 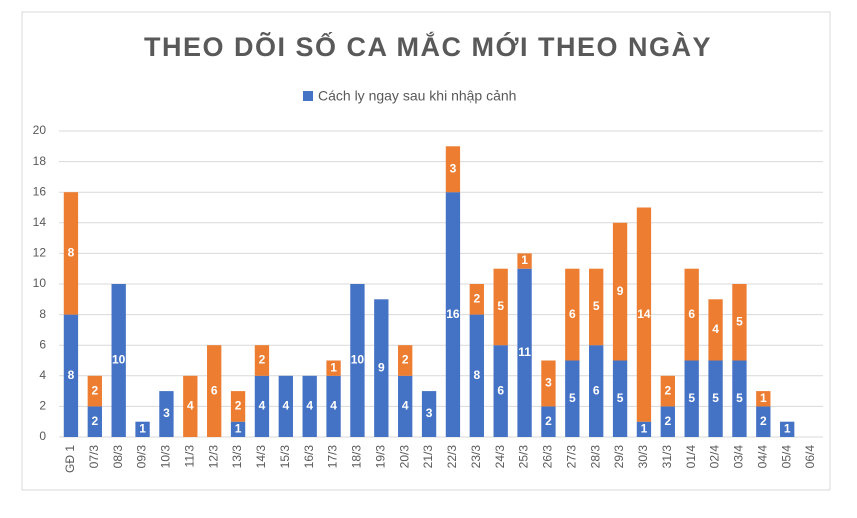 I want to click on x-tick-label: 27/3, so click(x=571, y=457).